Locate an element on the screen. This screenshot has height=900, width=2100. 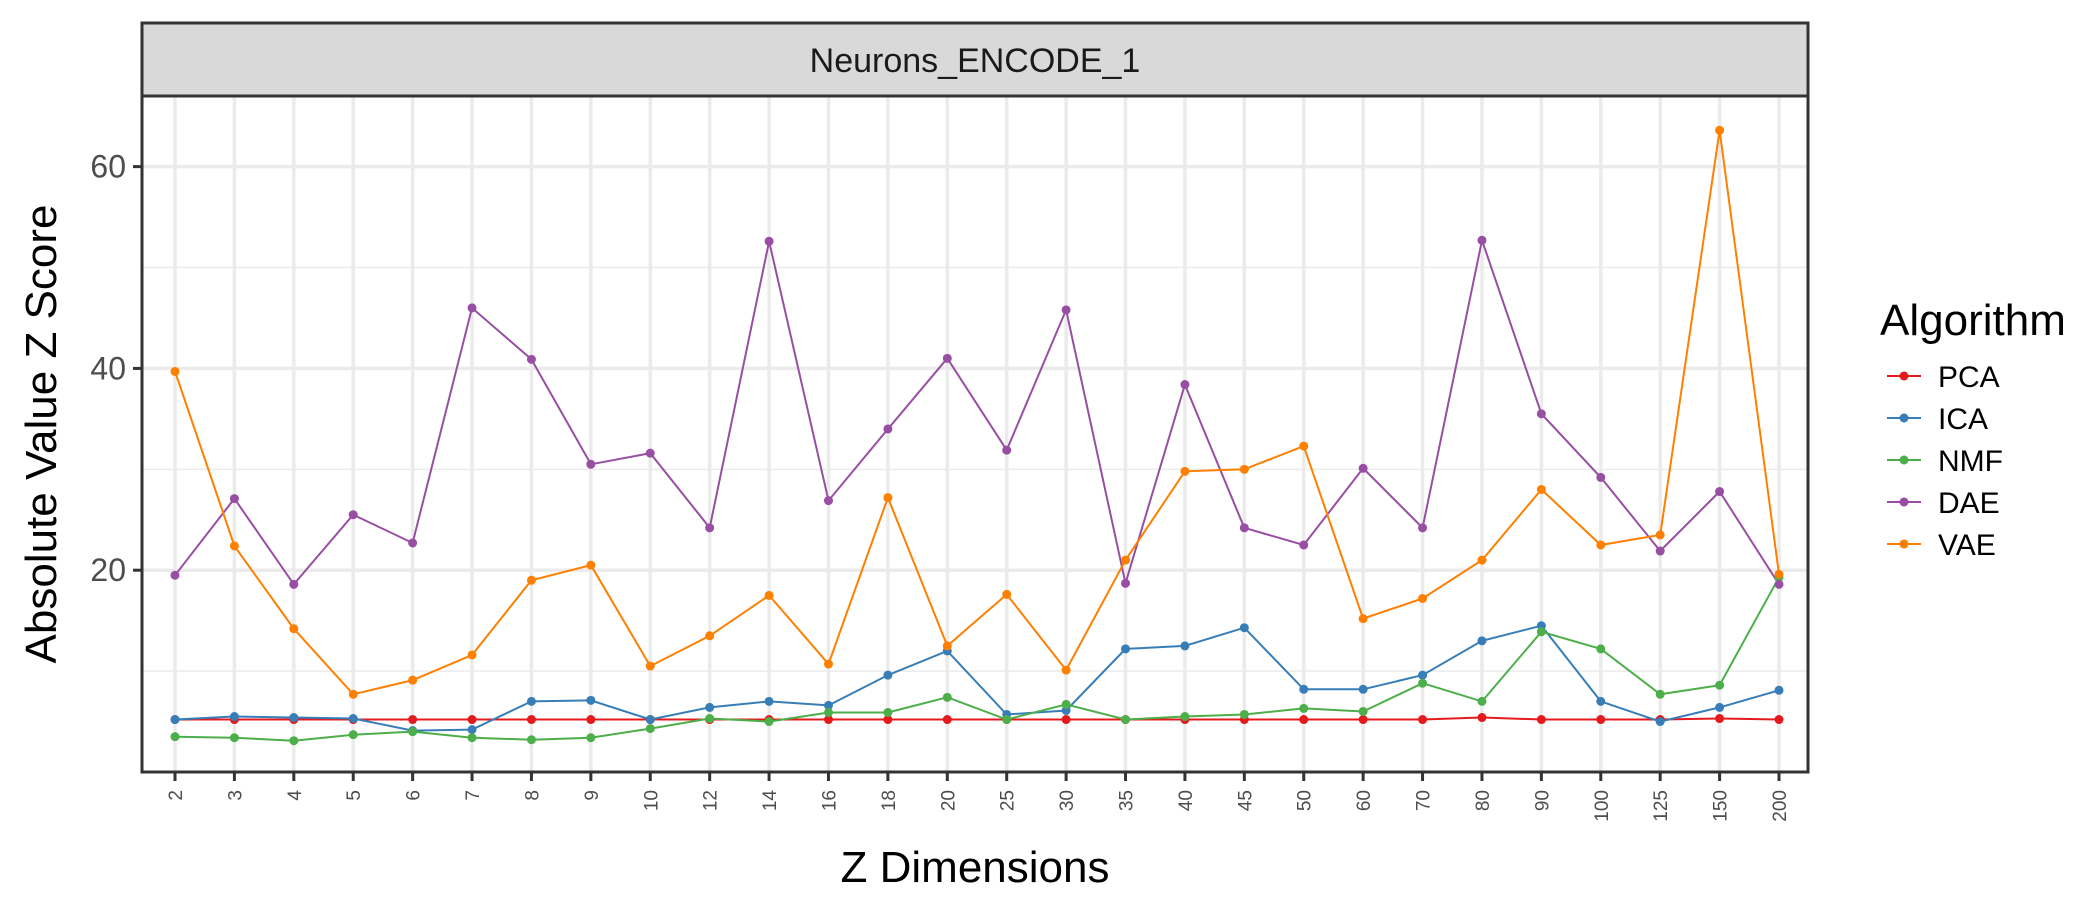
x-tick-label: 200 is located at coordinates (1780, 806).